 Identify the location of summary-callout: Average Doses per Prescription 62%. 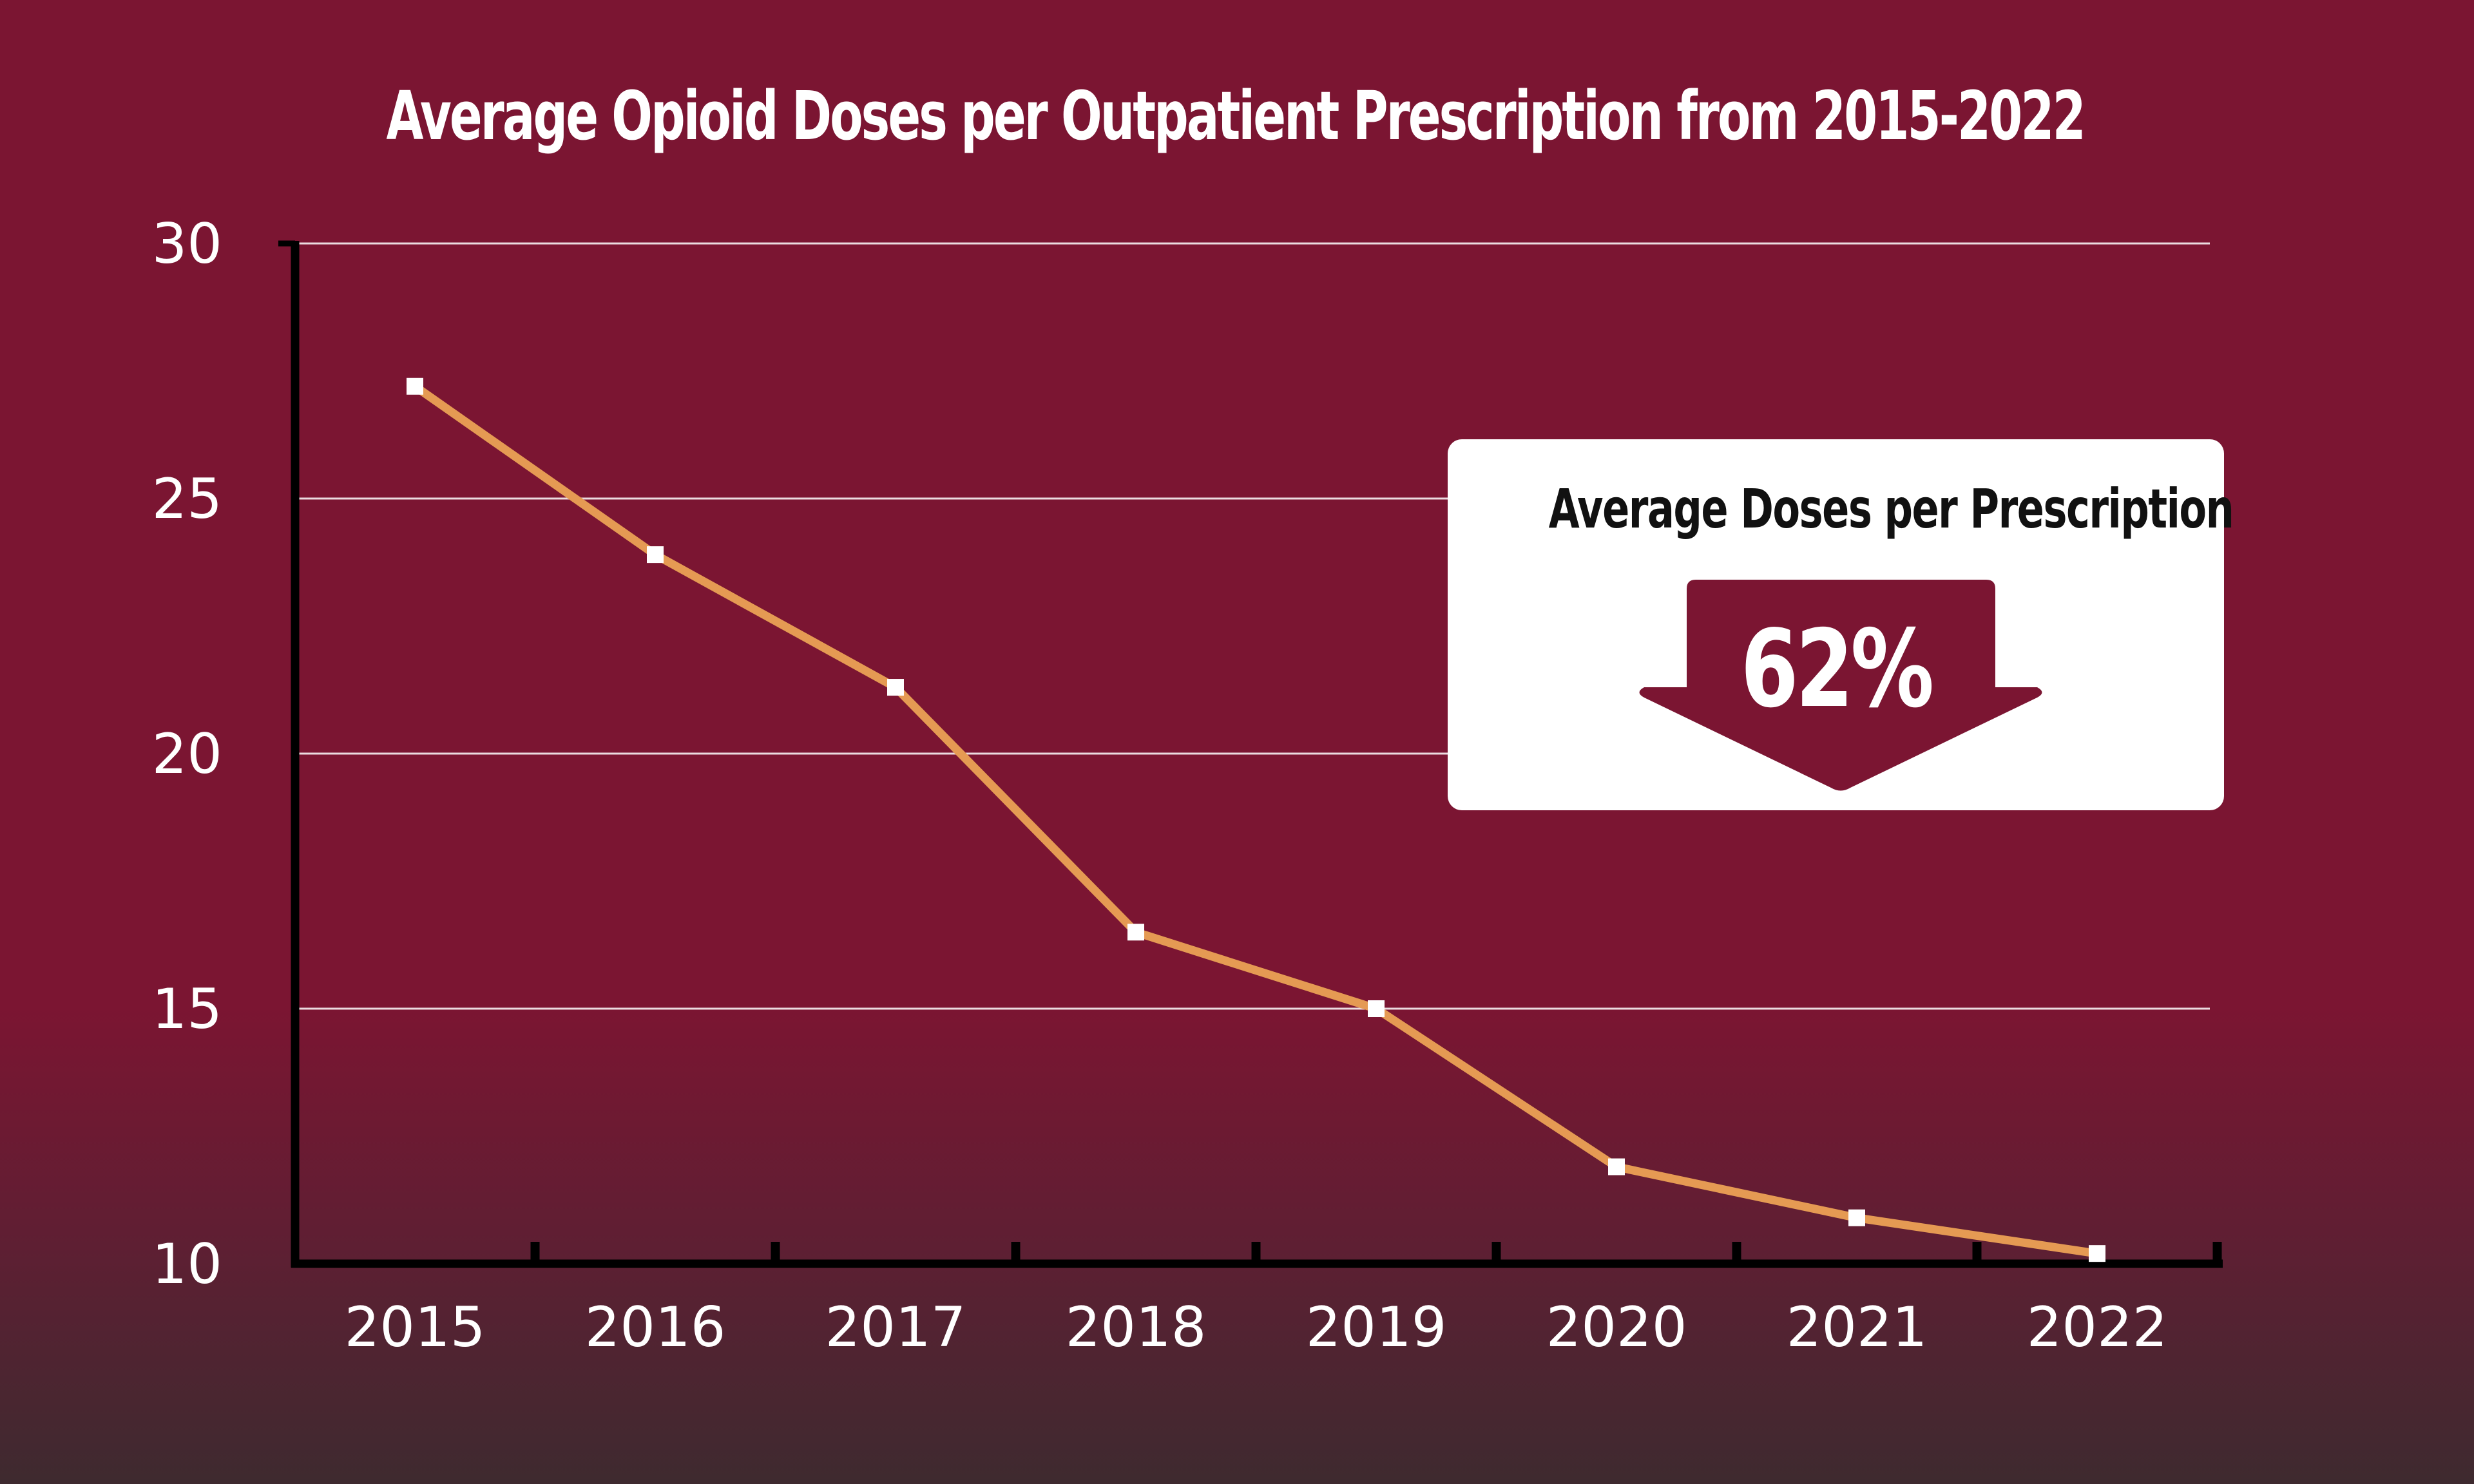
(1841, 624).